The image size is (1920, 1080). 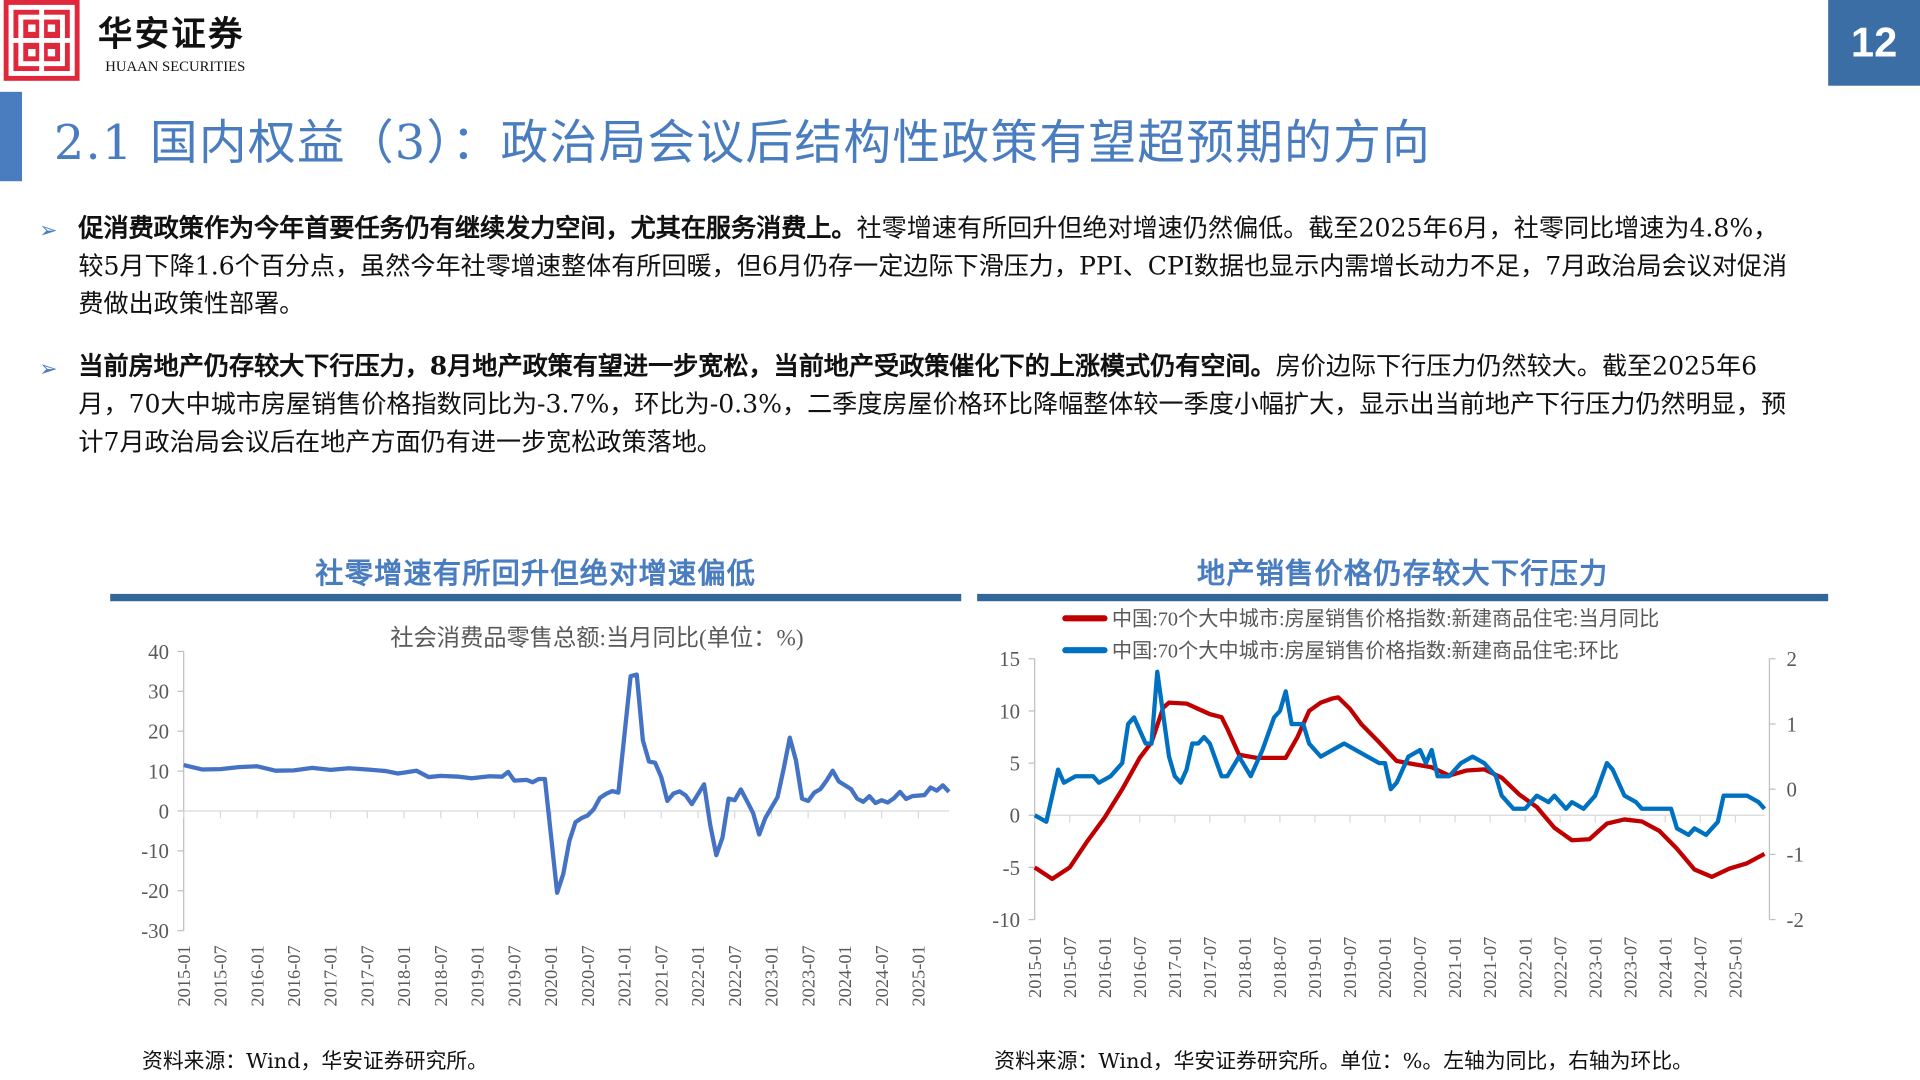 I want to click on y-tick-label: -20, so click(x=155, y=891).